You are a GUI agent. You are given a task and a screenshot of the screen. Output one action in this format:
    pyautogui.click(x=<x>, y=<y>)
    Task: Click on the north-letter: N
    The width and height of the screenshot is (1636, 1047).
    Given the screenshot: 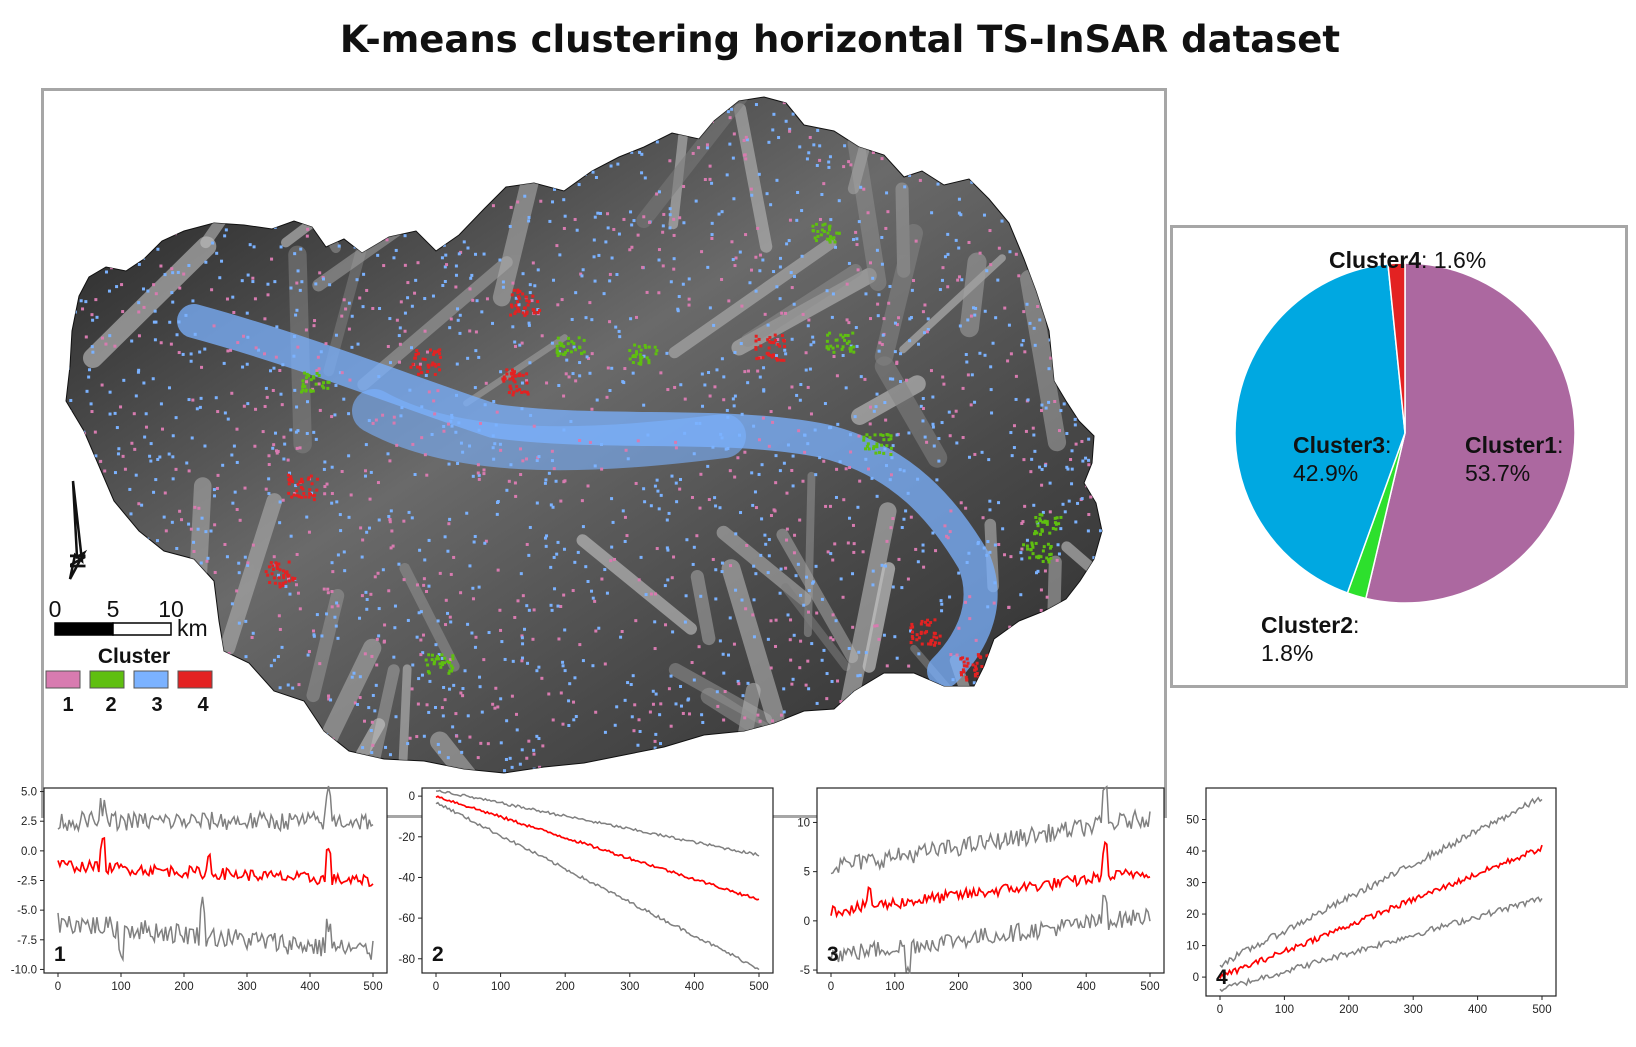 What is the action you would take?
    pyautogui.click(x=77, y=561)
    